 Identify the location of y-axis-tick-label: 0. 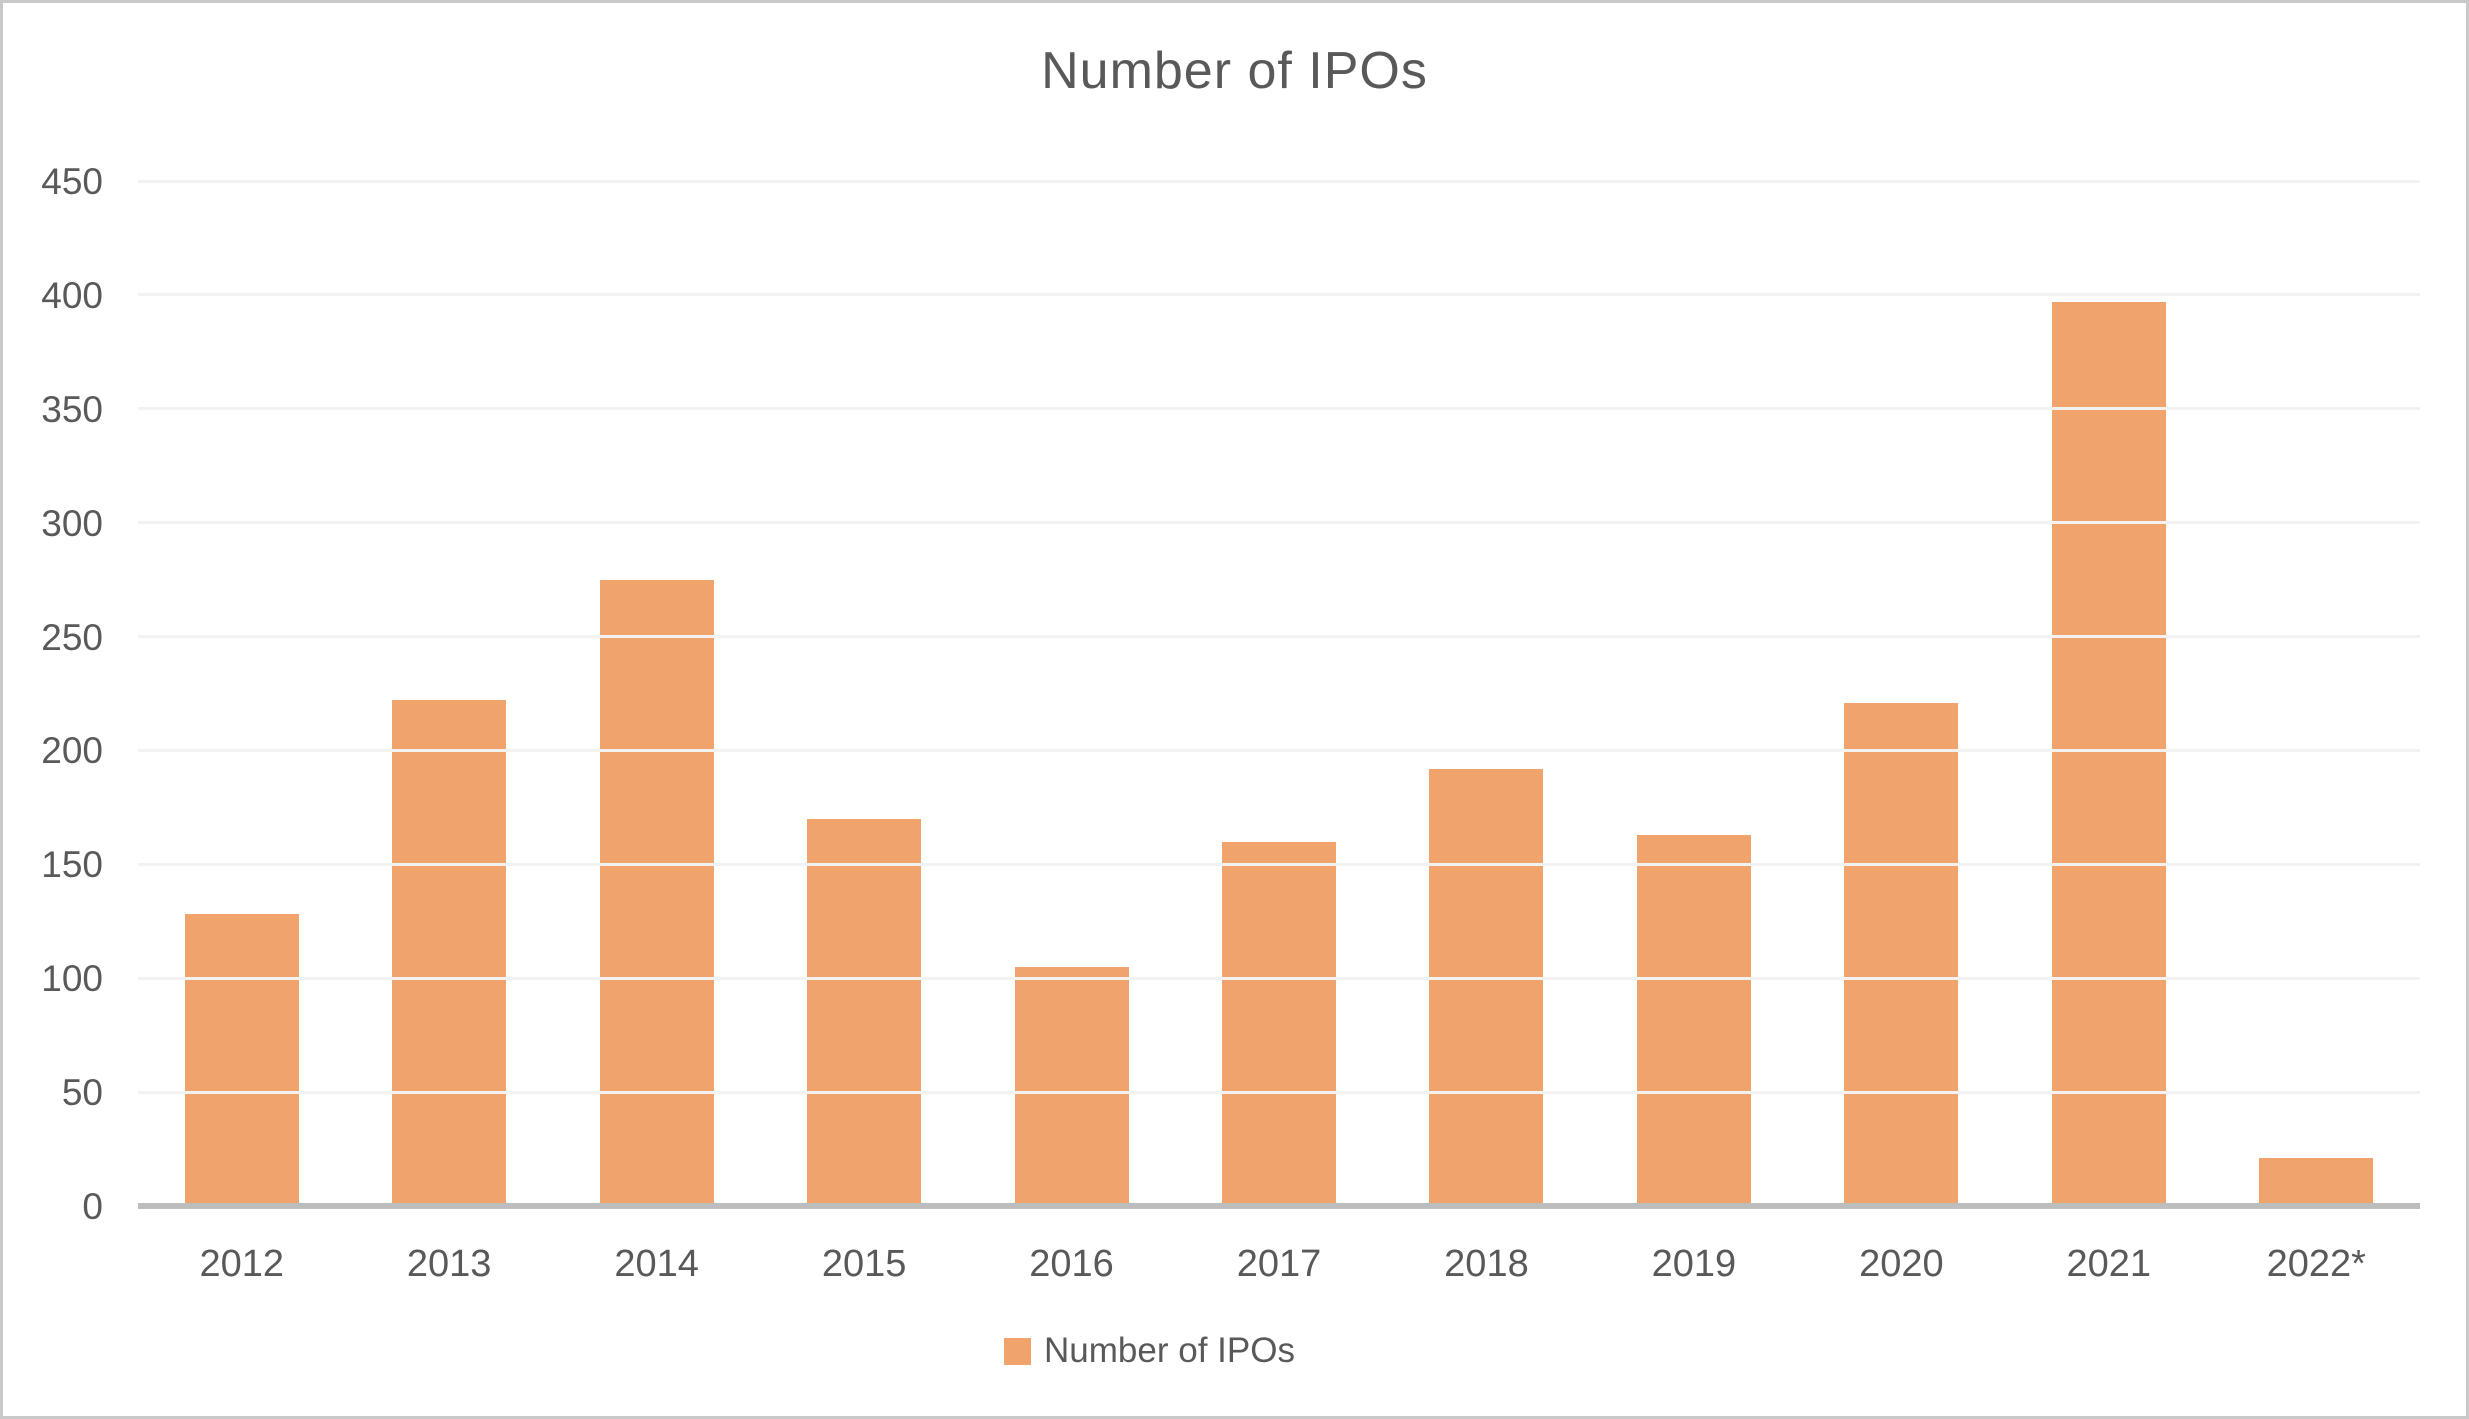
(92, 1206).